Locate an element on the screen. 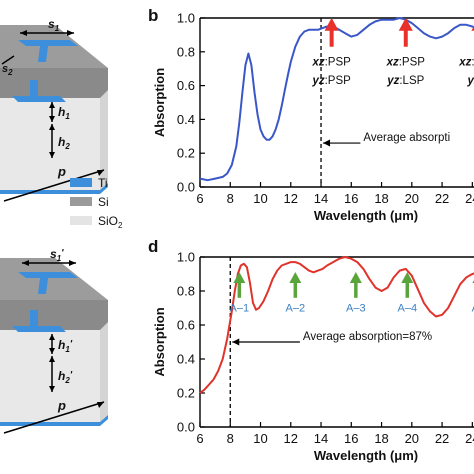 The width and height of the screenshot is (474, 474). top-structure-diagram: s1 s2 h1 h2 p is located at coordinates (54, 109).